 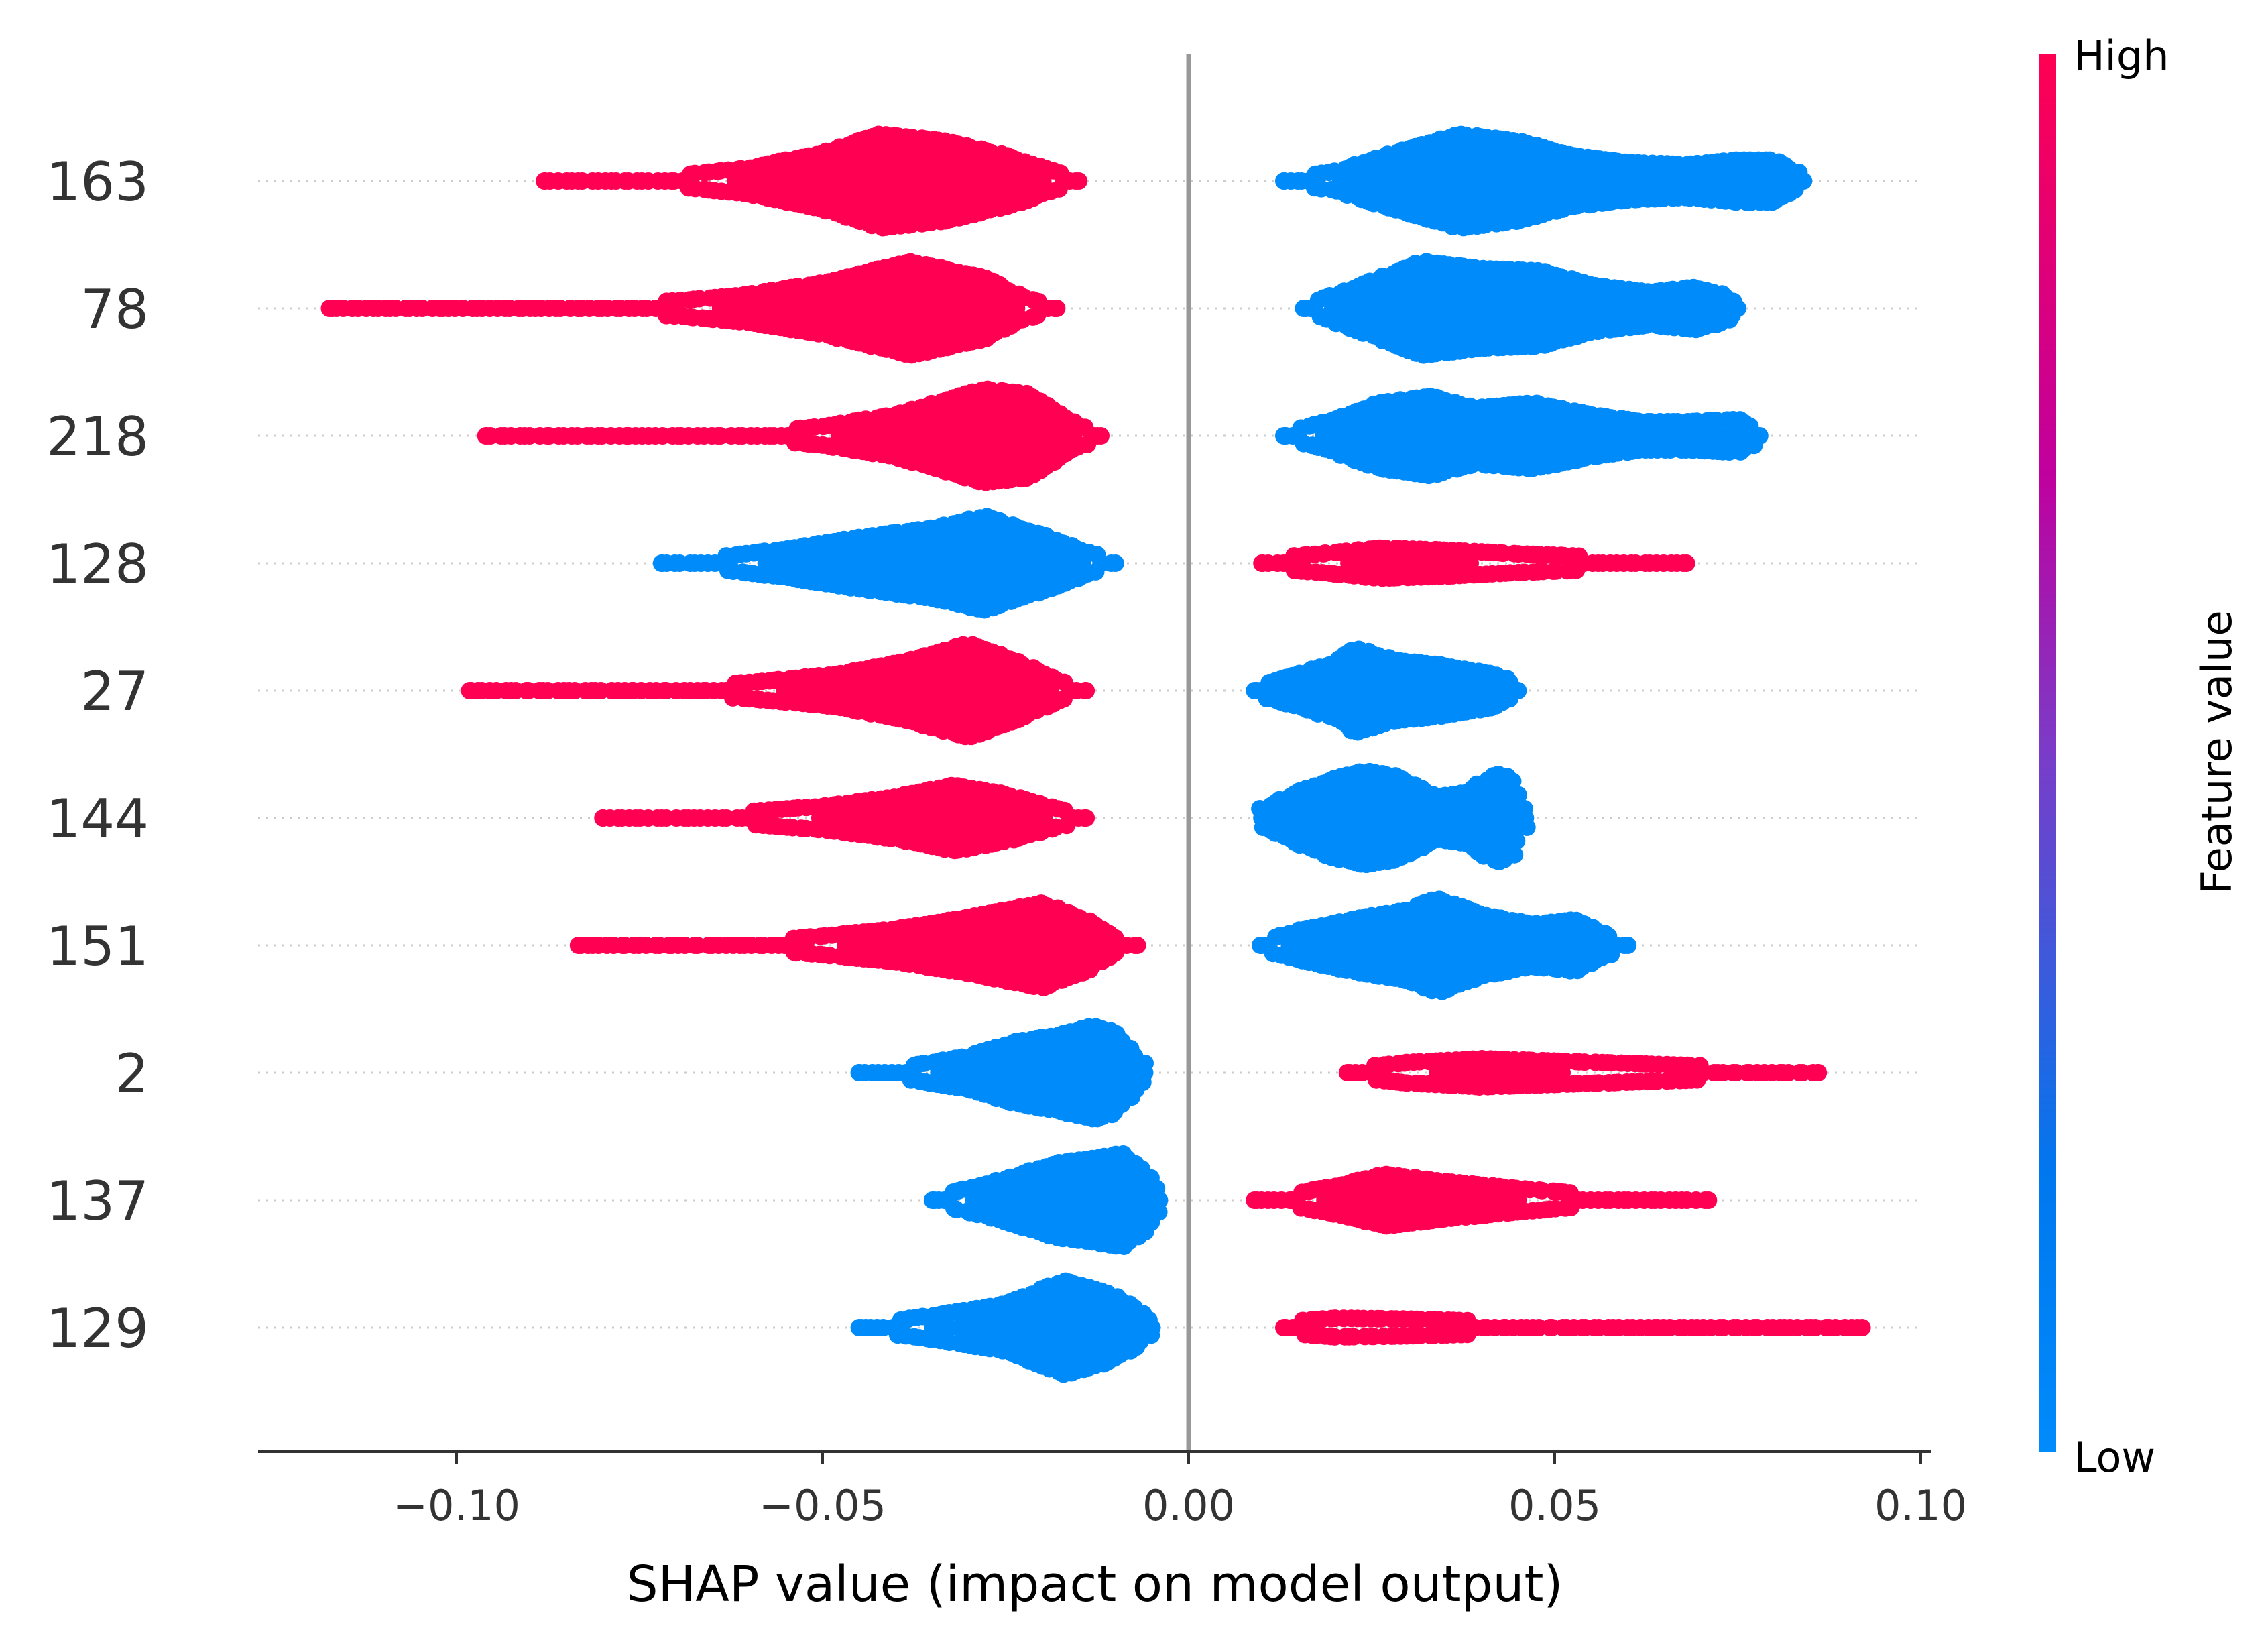 I want to click on feature-137-right-cluster, so click(x=1482, y=1200).